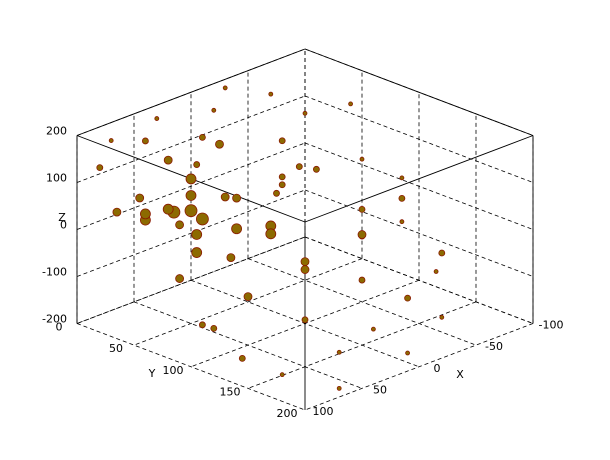  Describe the element at coordinates (152, 373) in the screenshot. I see `y-axis-label: Y` at that location.